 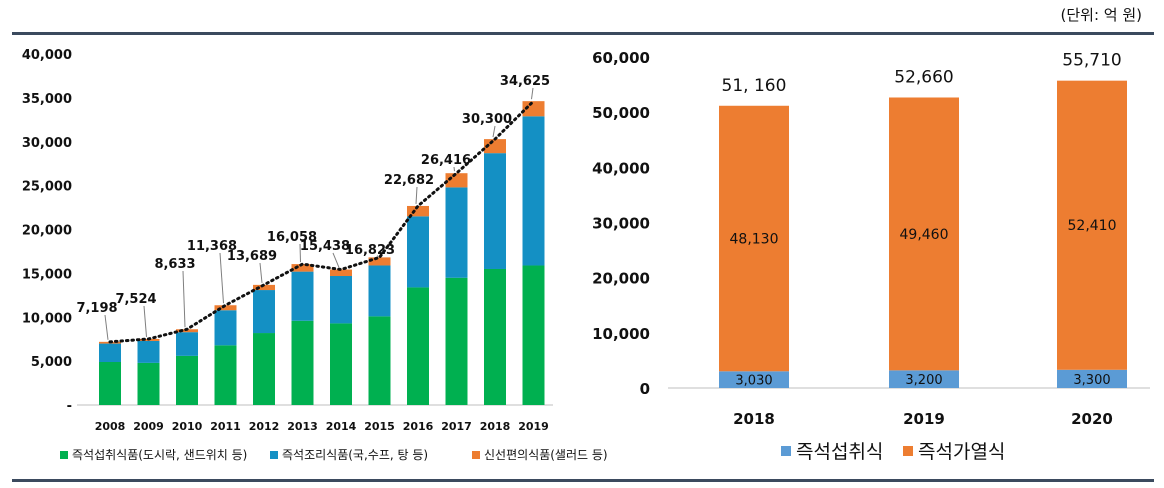 I want to click on right-y-tick-label: 10,000, so click(x=621, y=334).